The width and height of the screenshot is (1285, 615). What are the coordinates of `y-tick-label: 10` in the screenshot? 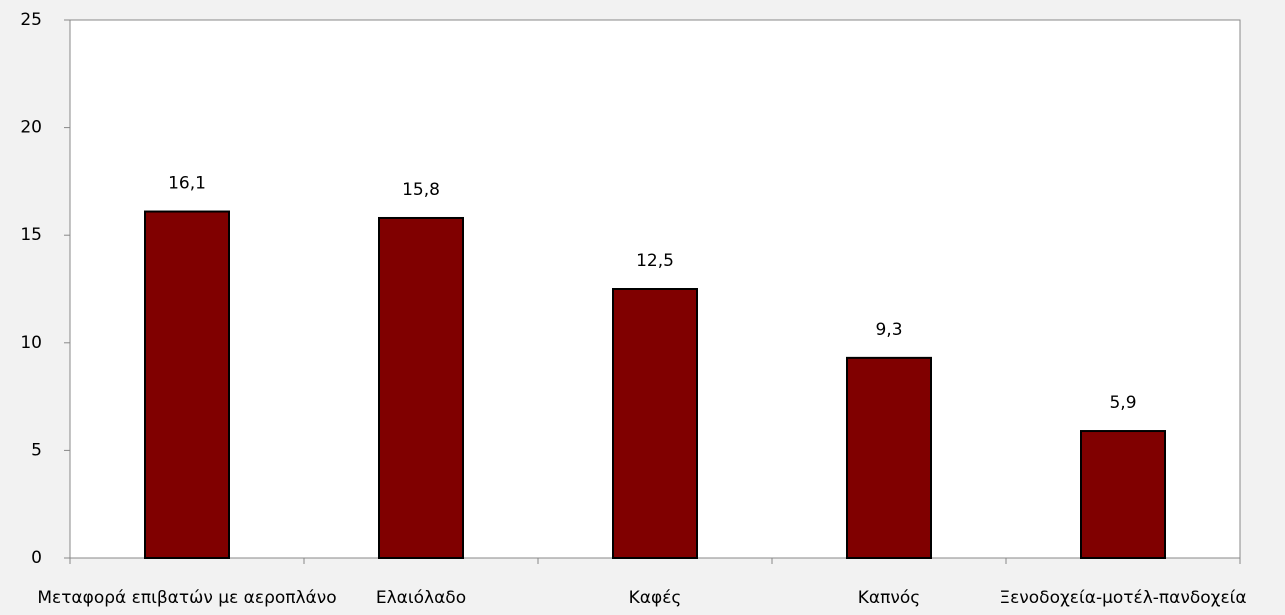 It's located at (31, 343).